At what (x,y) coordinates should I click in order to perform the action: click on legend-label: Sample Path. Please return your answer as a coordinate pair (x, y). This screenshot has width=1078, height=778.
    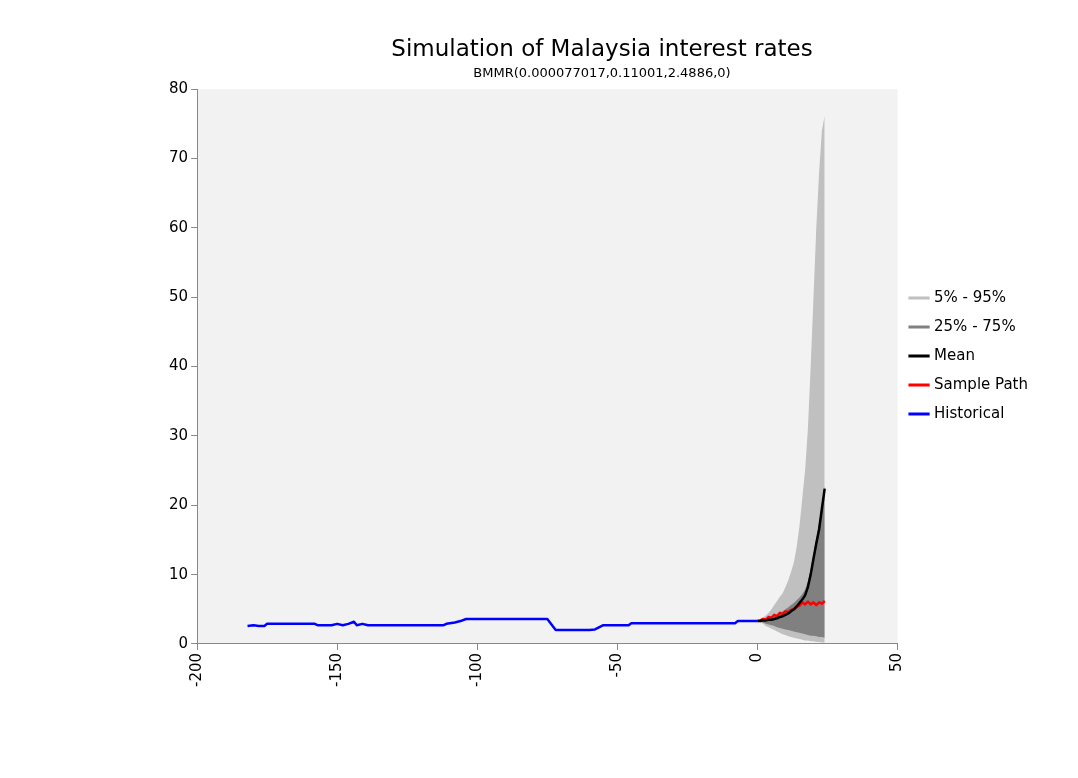
    Looking at the image, I should click on (981, 383).